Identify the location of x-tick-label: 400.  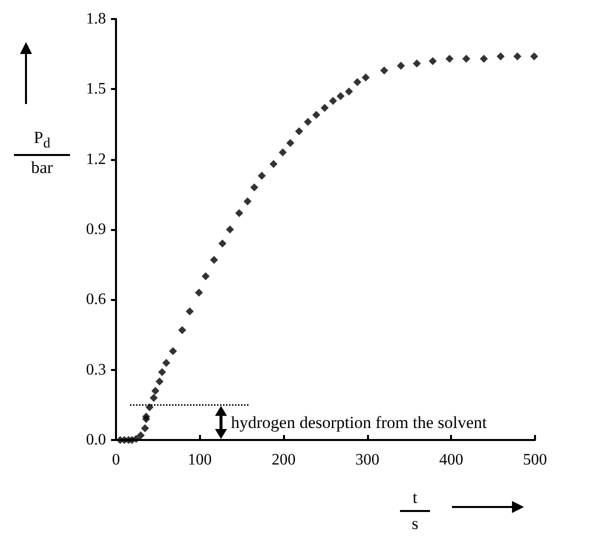
(451, 460).